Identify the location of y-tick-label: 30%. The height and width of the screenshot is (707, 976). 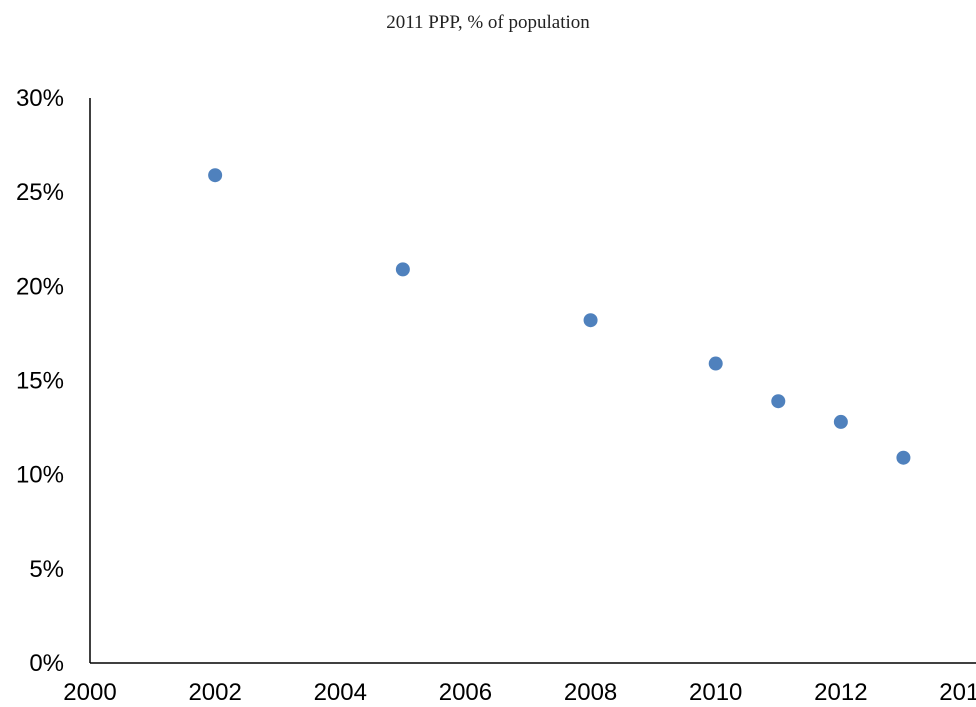
(40, 98).